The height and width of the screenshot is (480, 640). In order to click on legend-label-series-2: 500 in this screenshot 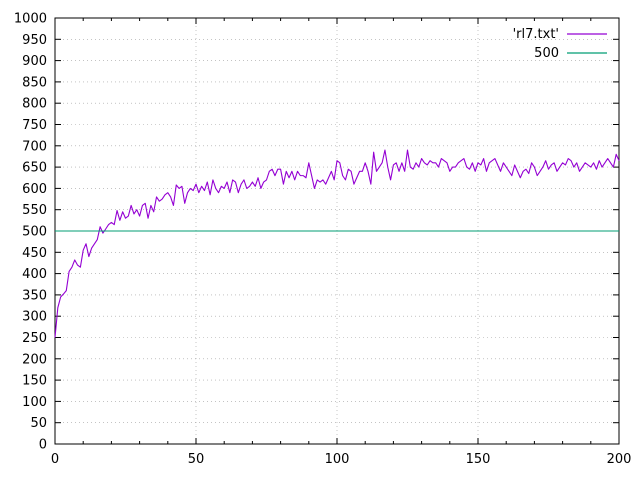, I will do `click(546, 53)`.